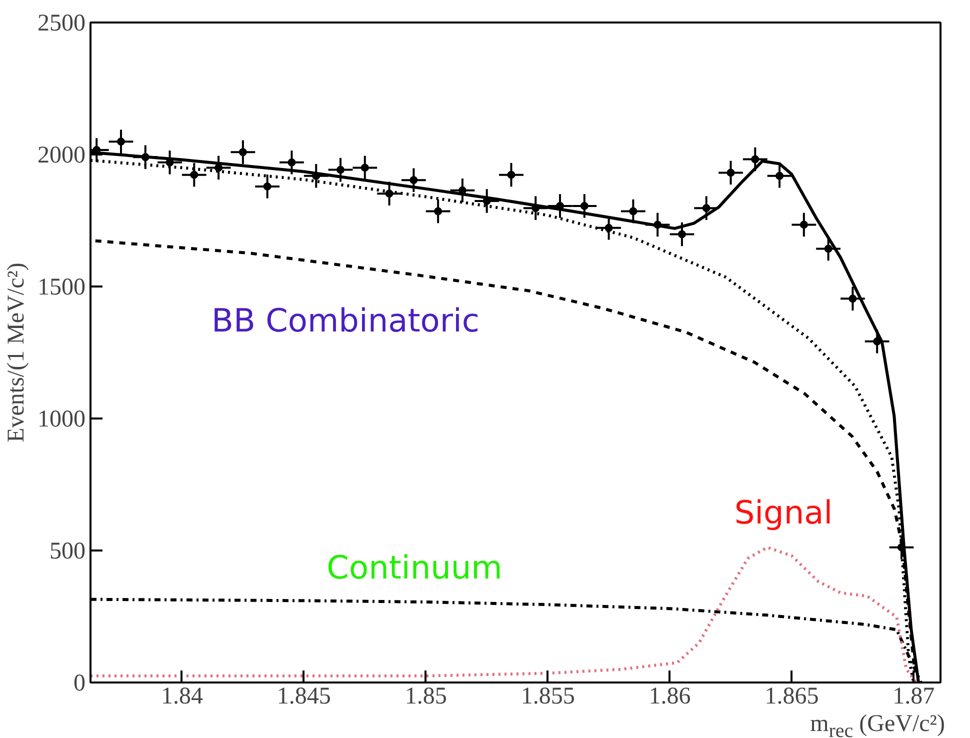 This screenshot has width=970, height=738. What do you see at coordinates (62, 419) in the screenshot?
I see `y-tick-label: 1000` at bounding box center [62, 419].